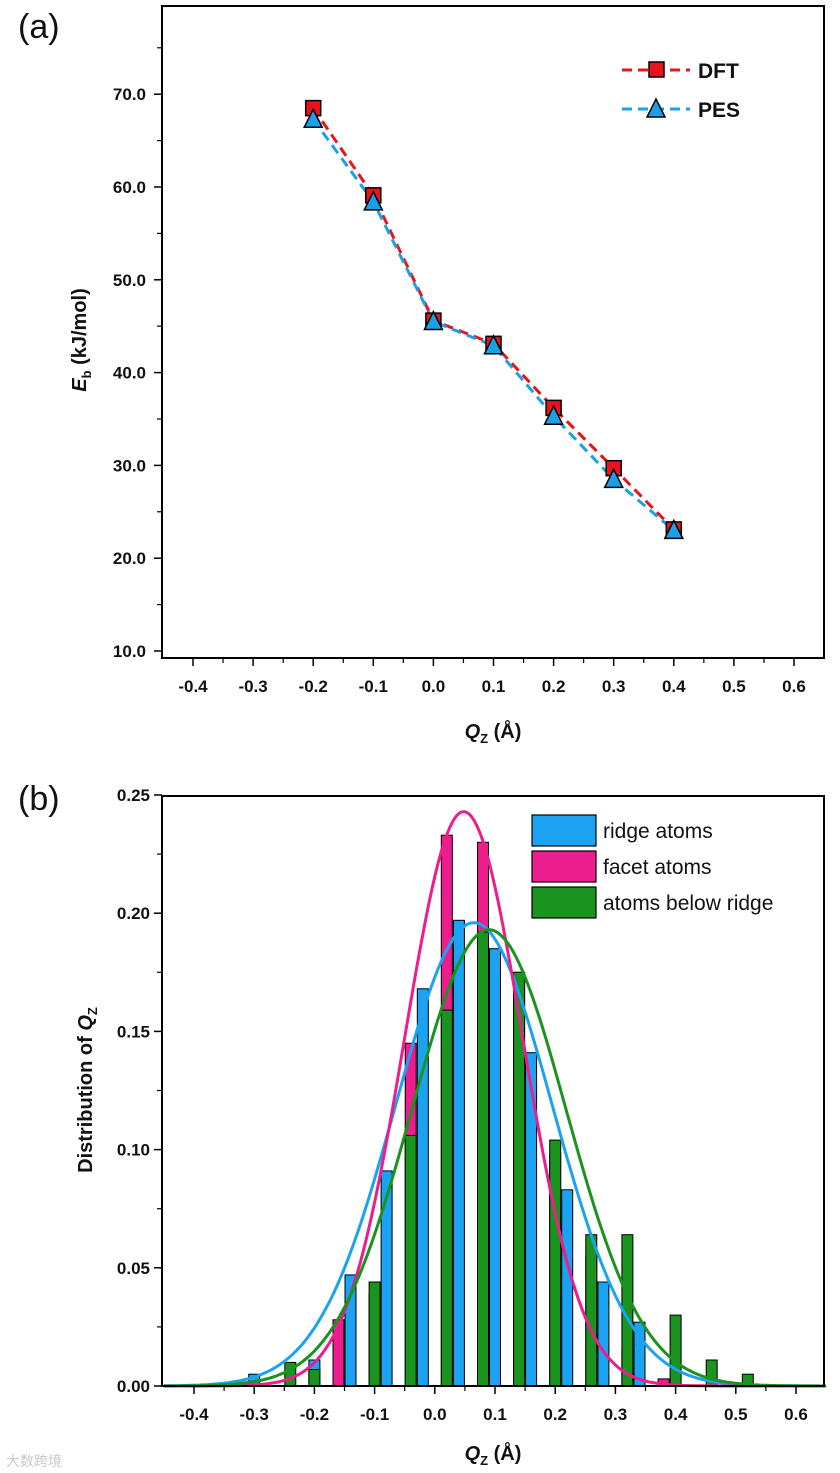 Image resolution: width=840 pixels, height=1473 pixels. Describe the element at coordinates (718, 71) in the screenshot. I see `legend-dft-label: DFT` at that location.